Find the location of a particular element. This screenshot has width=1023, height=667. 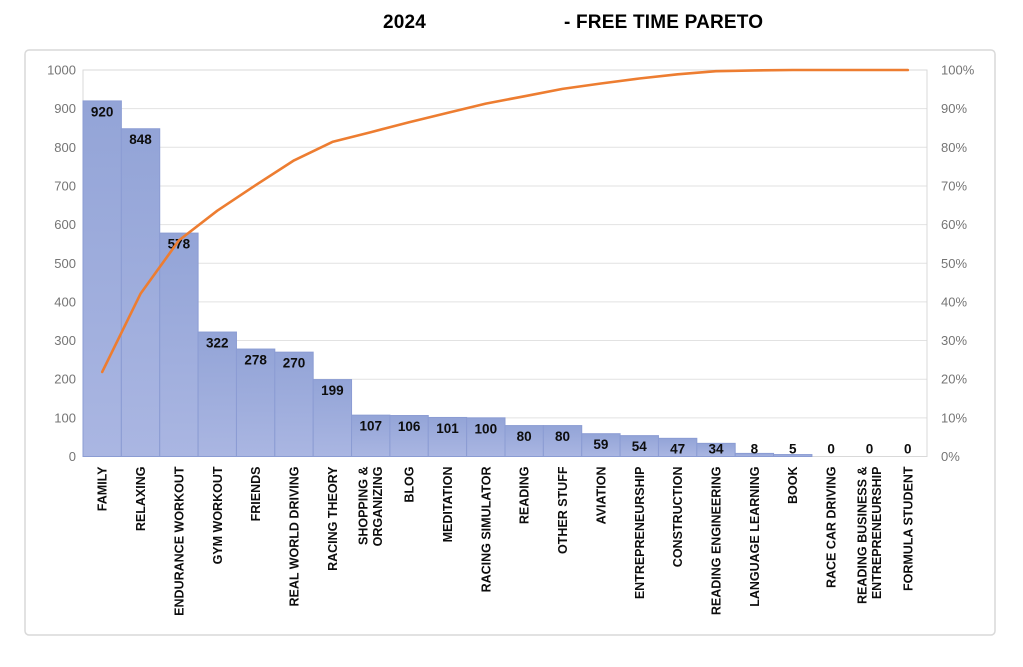

category-label-real-world-driving: REAL WORLD DRIVING is located at coordinates (295, 537).